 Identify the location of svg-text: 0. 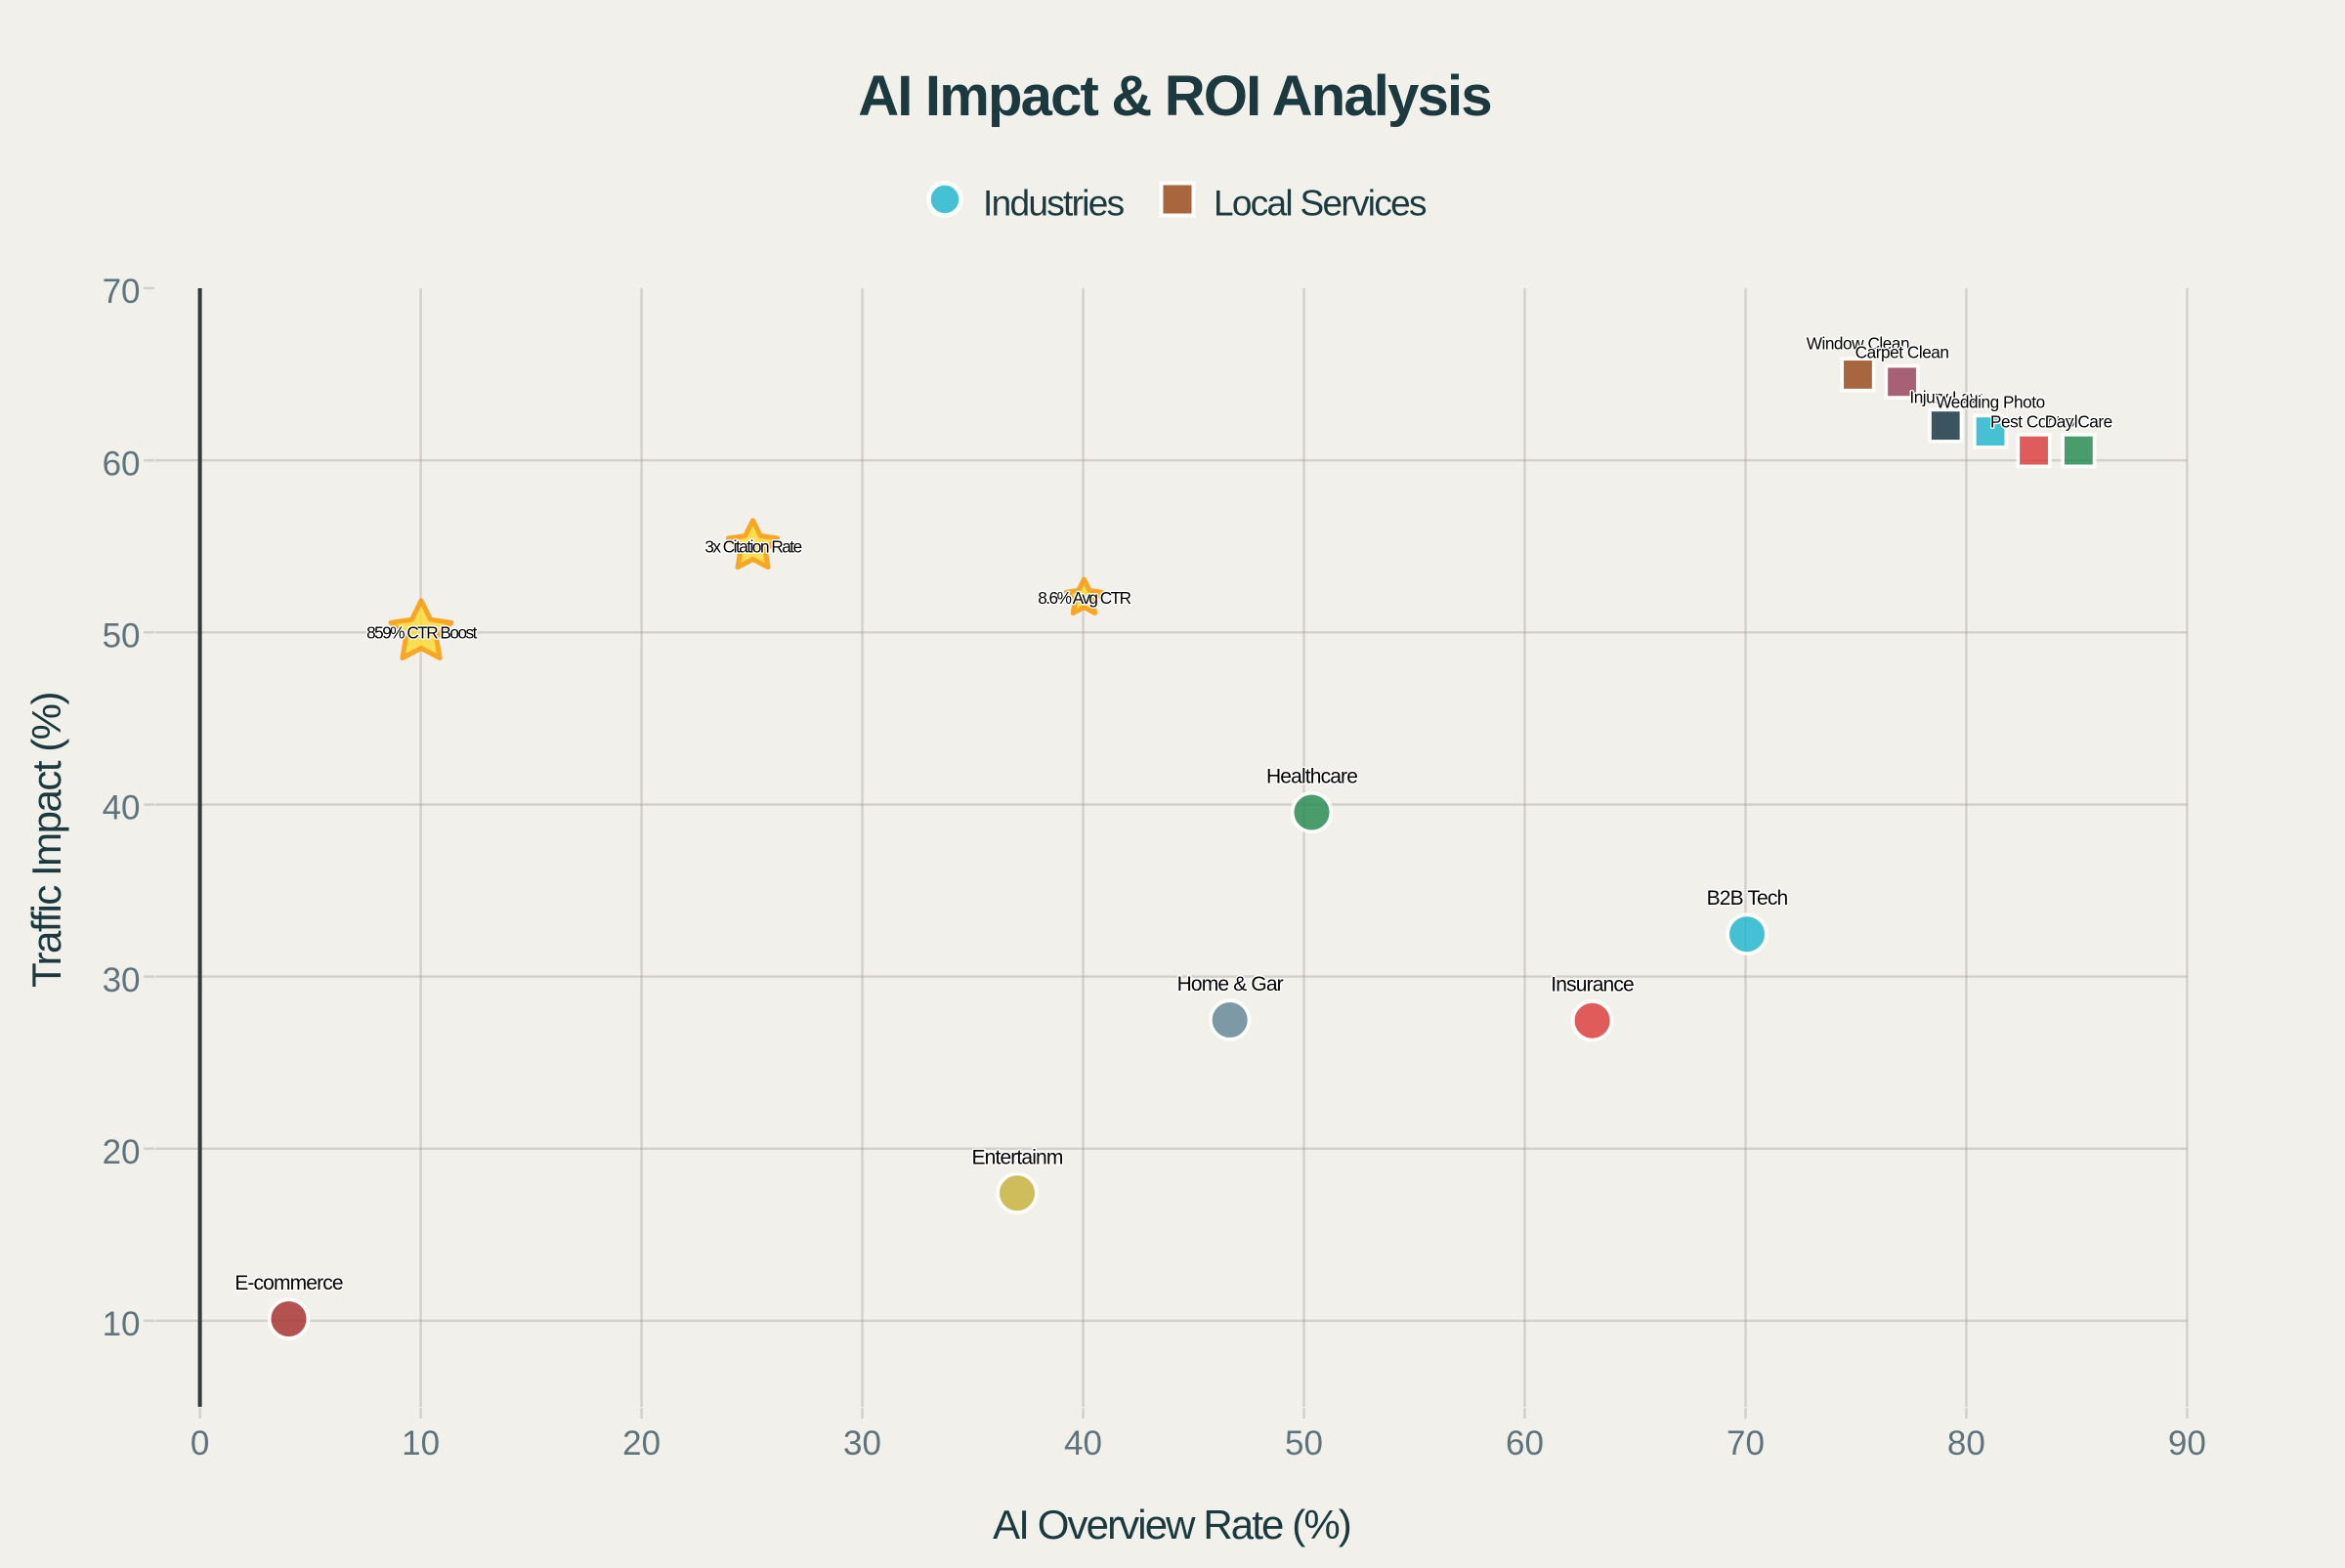
(200, 1443).